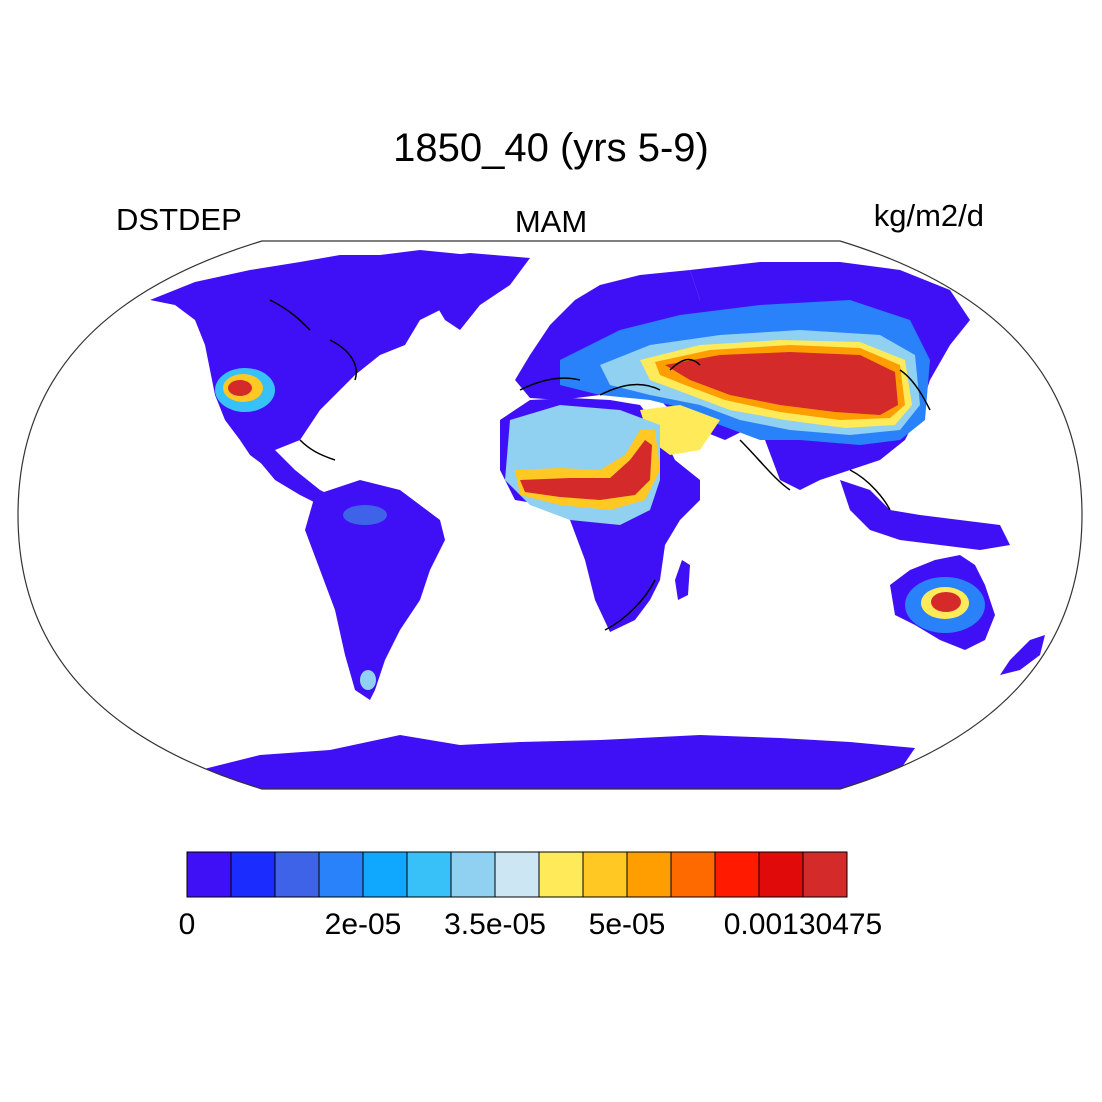  Describe the element at coordinates (586, 470) in the screenshot. I see `sahara-dust-core` at that location.